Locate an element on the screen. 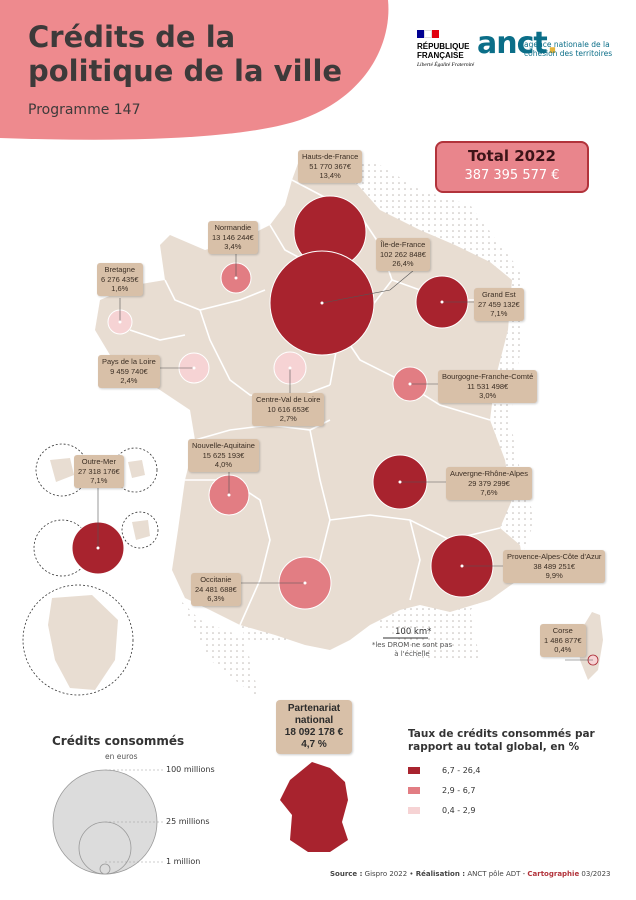  anct-logo: anct. is located at coordinates (517, 43).